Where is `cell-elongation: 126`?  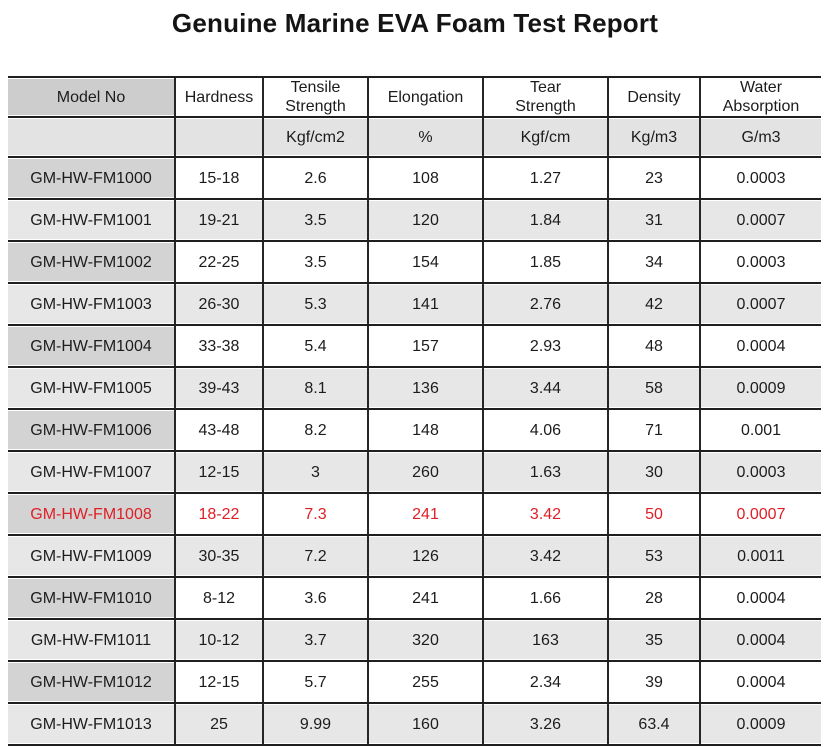
cell-elongation: 126 is located at coordinates (425, 556).